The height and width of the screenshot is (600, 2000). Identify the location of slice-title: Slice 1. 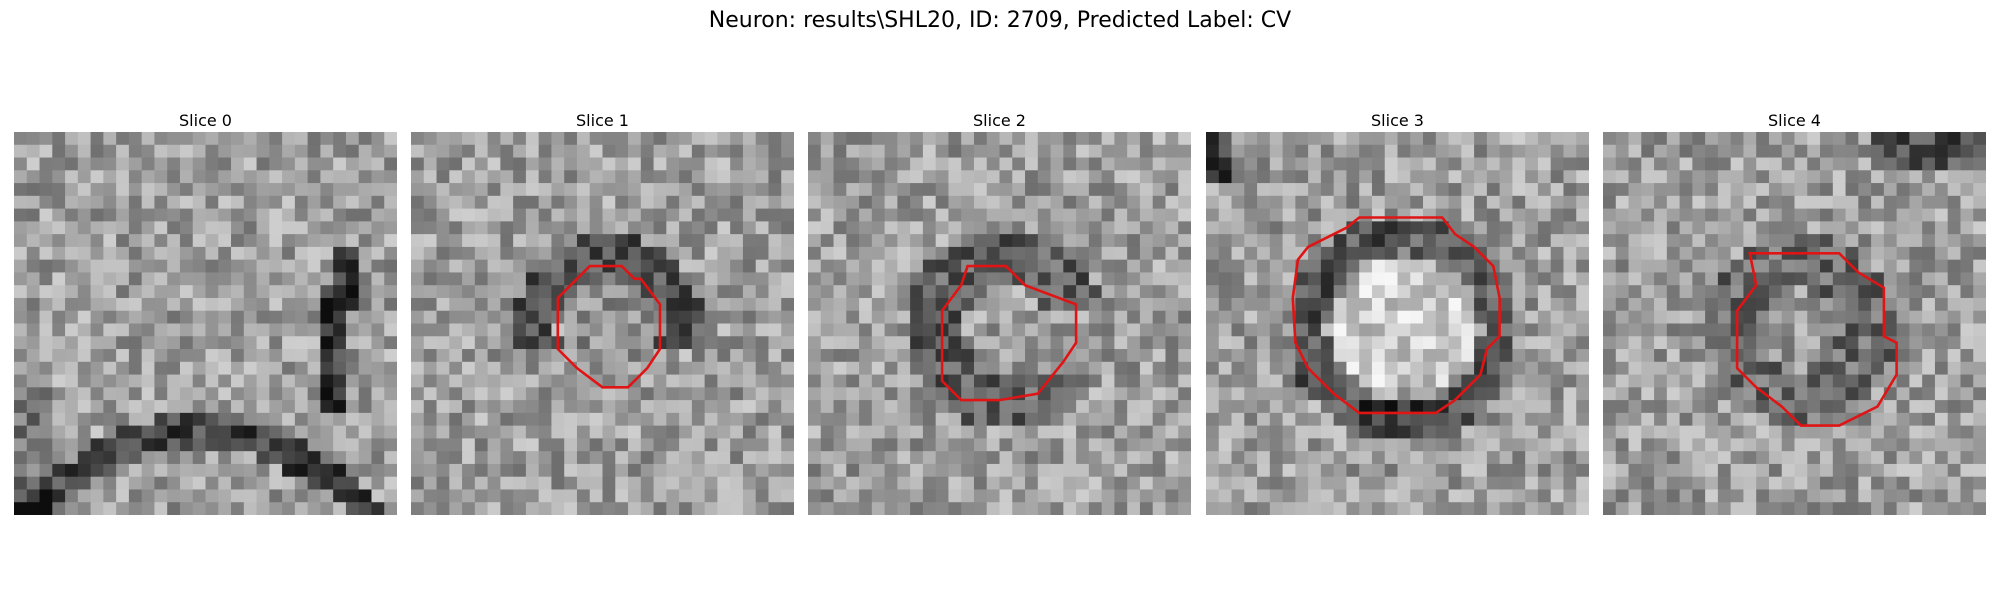
(602, 120).